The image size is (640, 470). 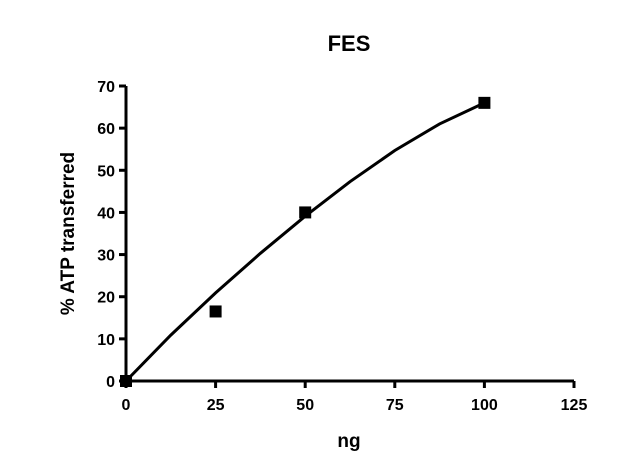 I want to click on y-tick-label: 50, so click(x=106, y=171).